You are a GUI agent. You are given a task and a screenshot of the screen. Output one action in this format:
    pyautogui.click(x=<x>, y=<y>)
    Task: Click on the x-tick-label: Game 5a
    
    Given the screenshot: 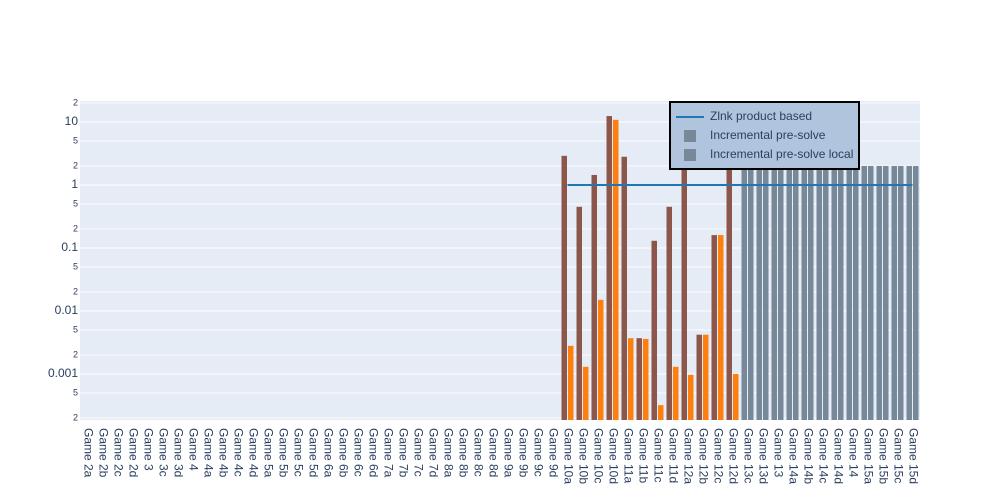 What is the action you would take?
    pyautogui.click(x=268, y=453)
    